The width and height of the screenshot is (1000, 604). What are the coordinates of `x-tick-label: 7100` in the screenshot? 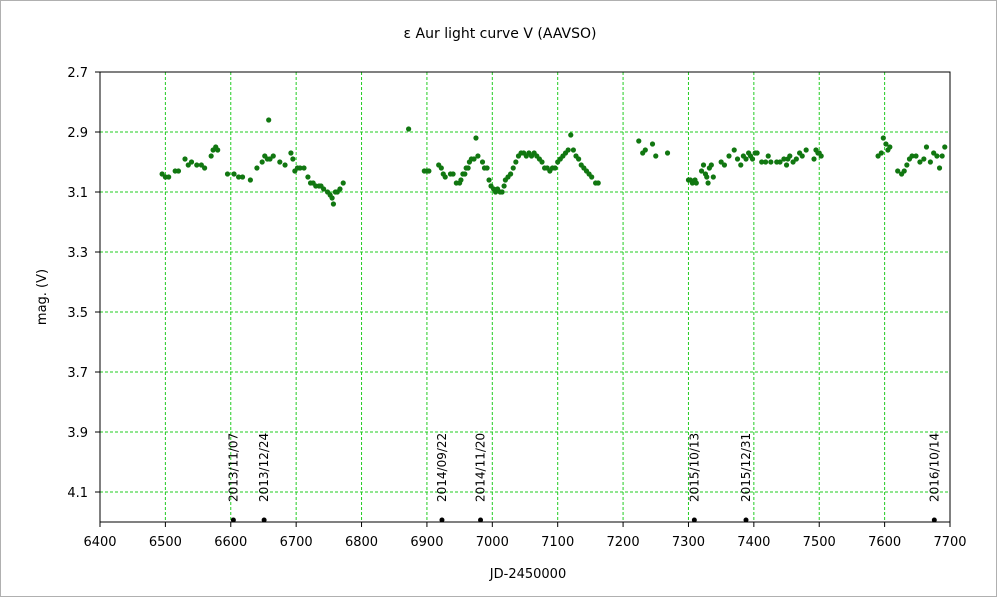 It's located at (557, 542).